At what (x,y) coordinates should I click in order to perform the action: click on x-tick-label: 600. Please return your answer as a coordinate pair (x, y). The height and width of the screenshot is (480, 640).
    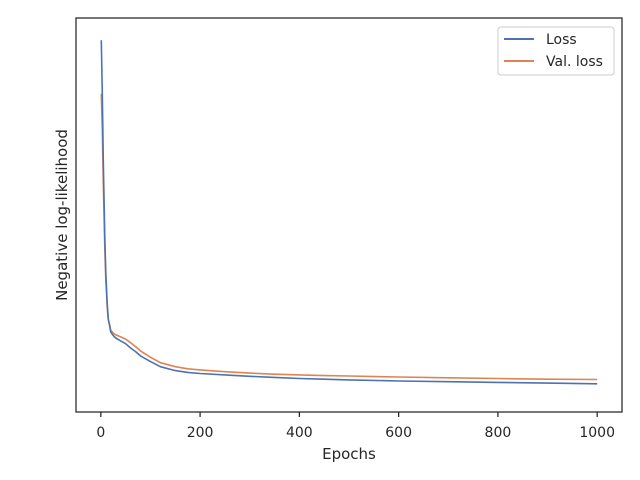
    Looking at the image, I should click on (398, 433).